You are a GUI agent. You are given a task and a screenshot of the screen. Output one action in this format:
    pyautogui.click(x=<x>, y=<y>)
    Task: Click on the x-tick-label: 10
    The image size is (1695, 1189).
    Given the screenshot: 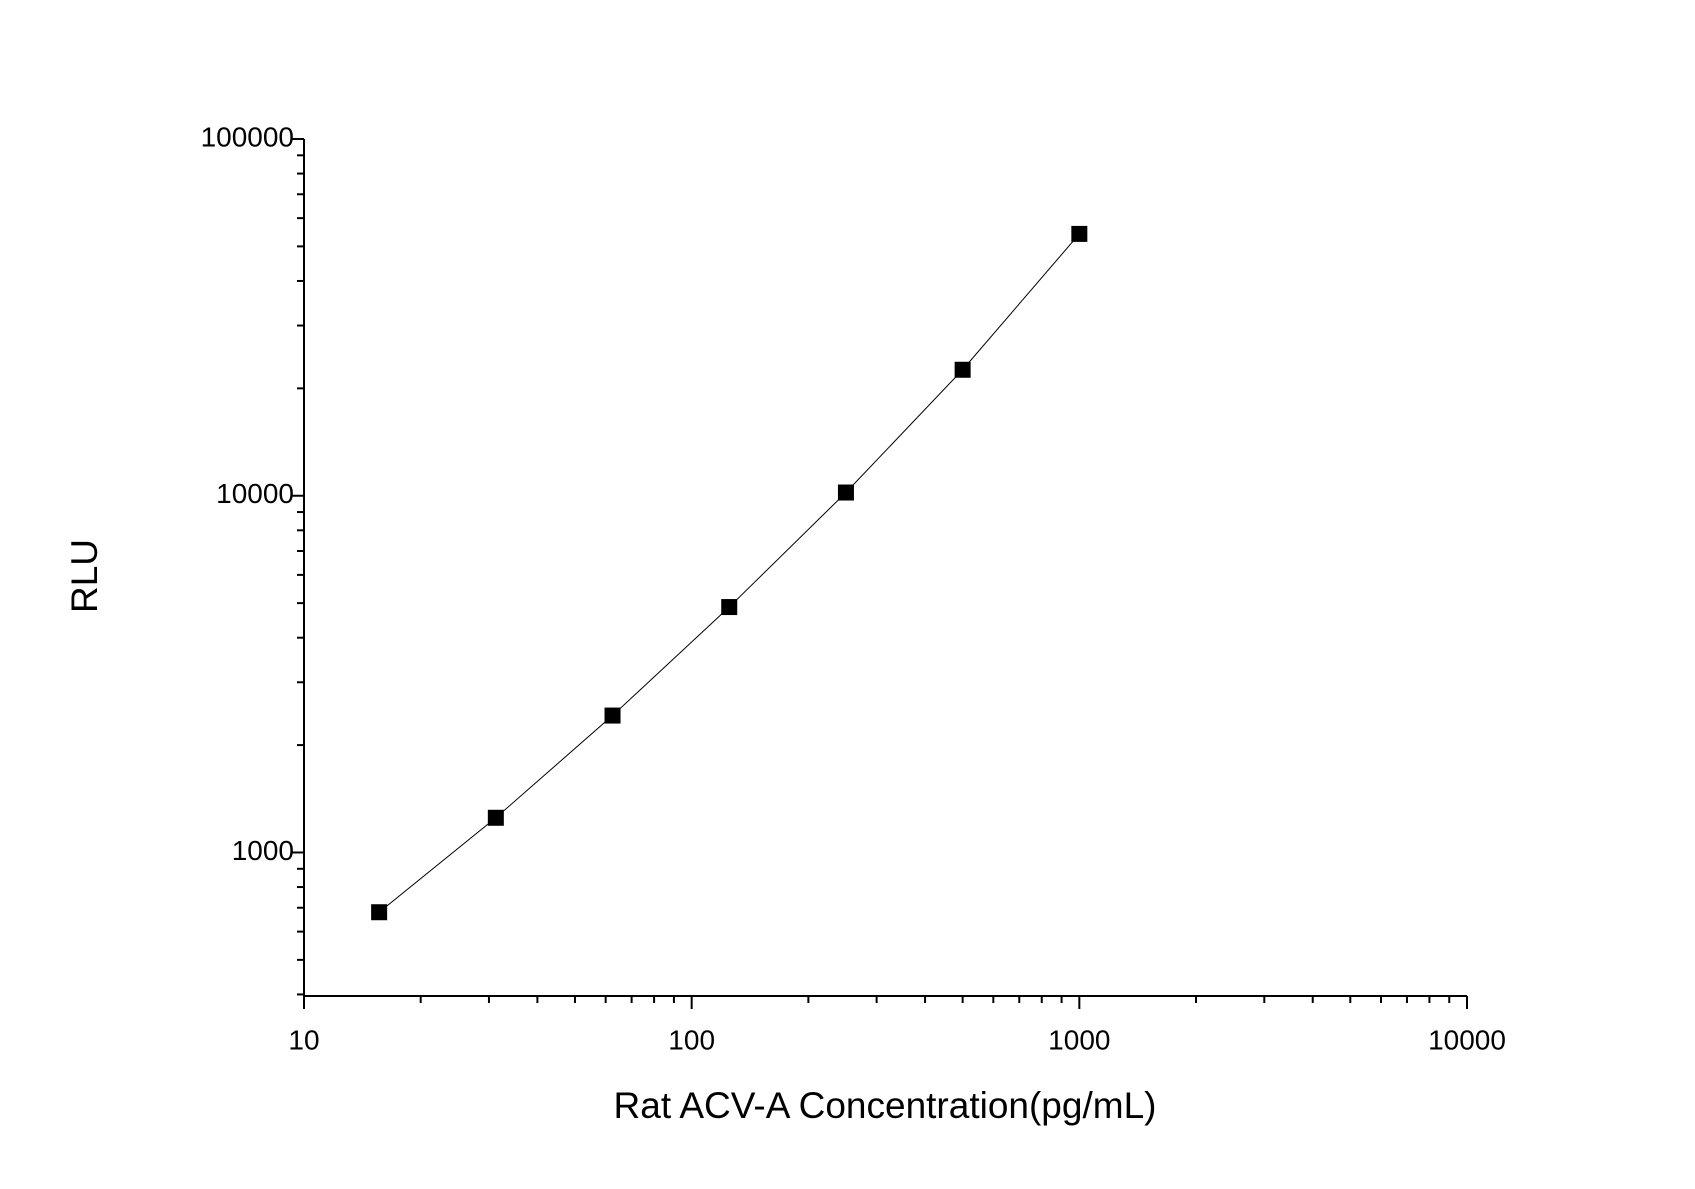 What is the action you would take?
    pyautogui.click(x=303, y=1039)
    